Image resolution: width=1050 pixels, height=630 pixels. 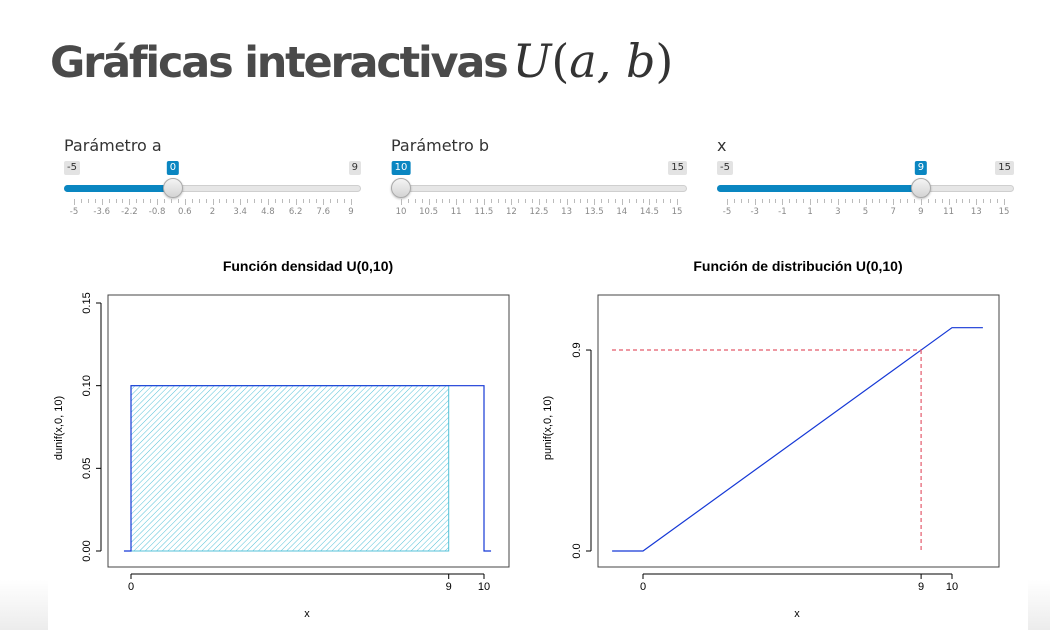 What do you see at coordinates (838, 212) in the screenshot?
I see `slider-tick-label: 3` at bounding box center [838, 212].